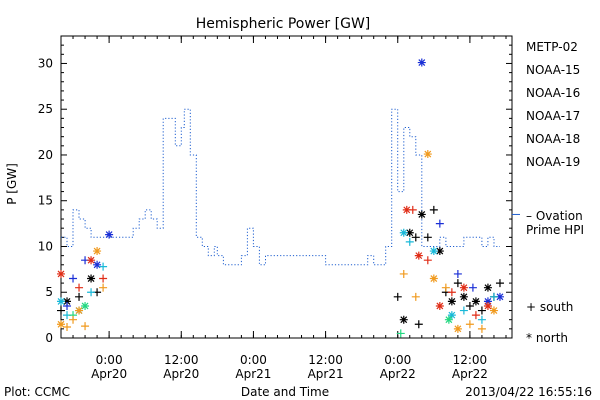  Describe the element at coordinates (37, 392) in the screenshot. I see `footer-plot-credit: Plot: CCMC` at that location.